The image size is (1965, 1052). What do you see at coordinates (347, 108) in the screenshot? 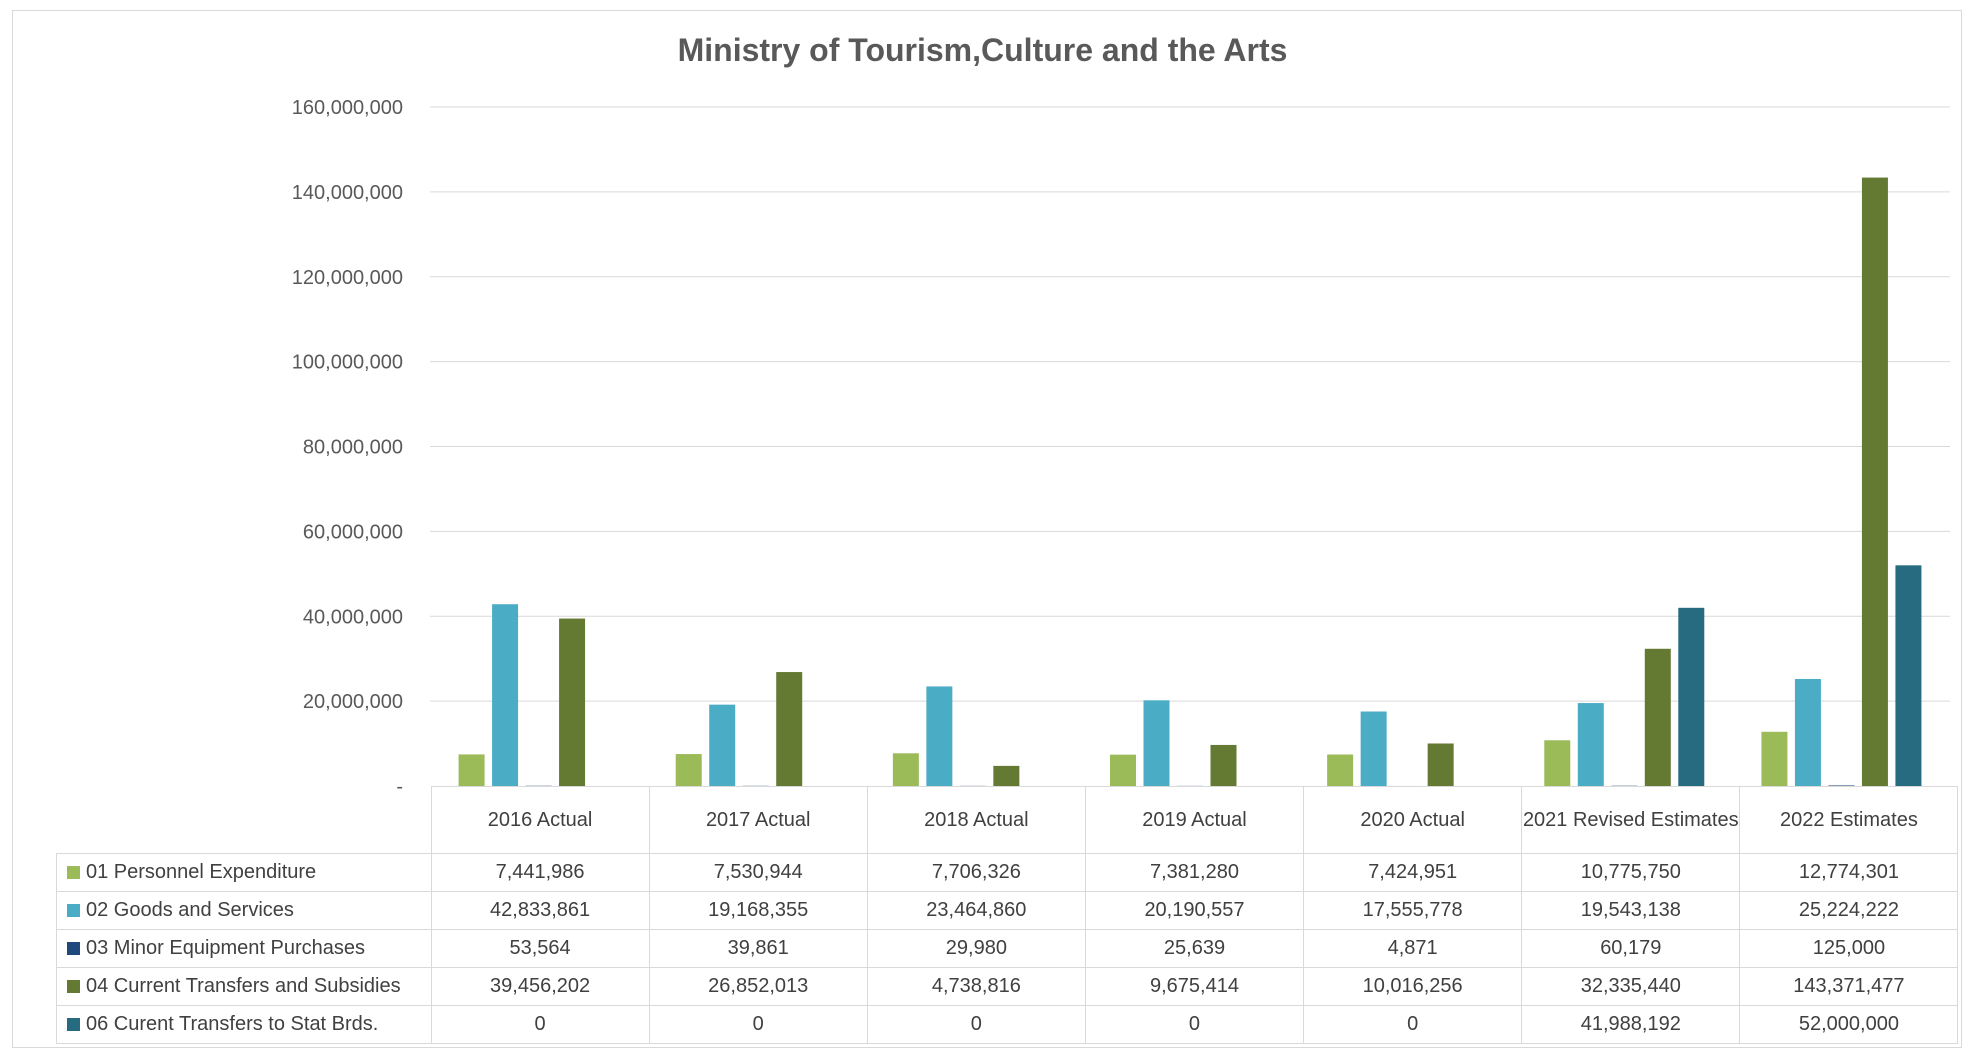
I see `y-tick-label: 160,000,000` at bounding box center [347, 108].